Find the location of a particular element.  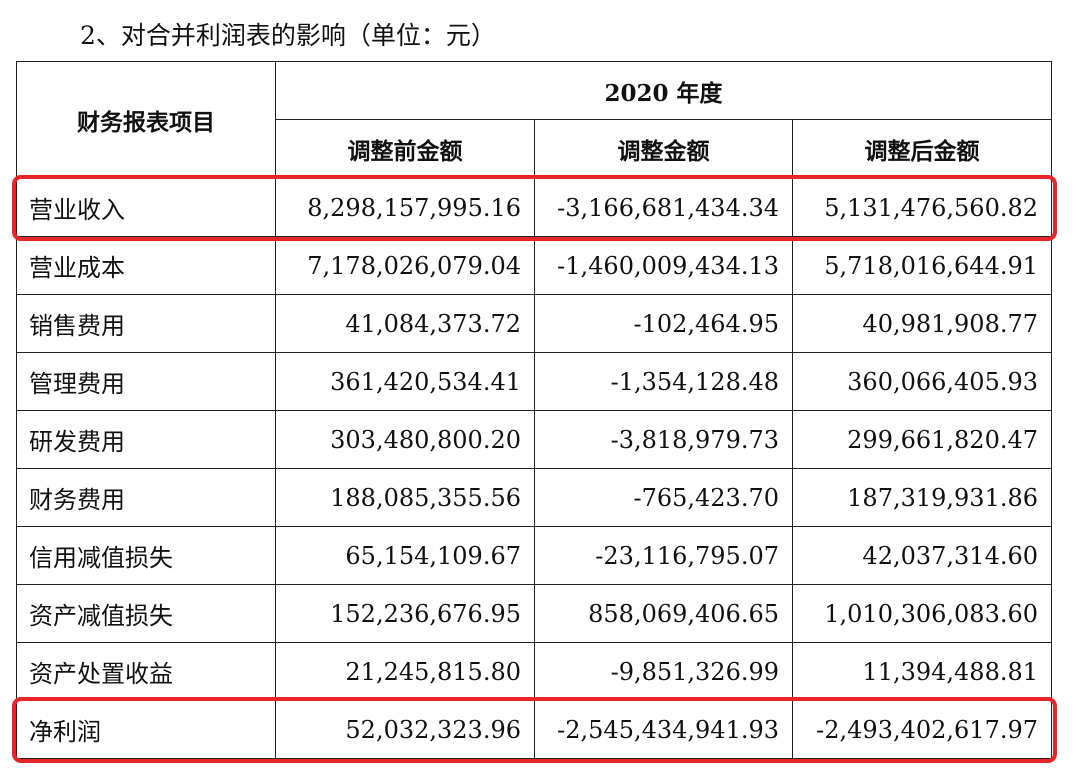

row-adjustment-amount: -102,464.95 is located at coordinates (663, 323).